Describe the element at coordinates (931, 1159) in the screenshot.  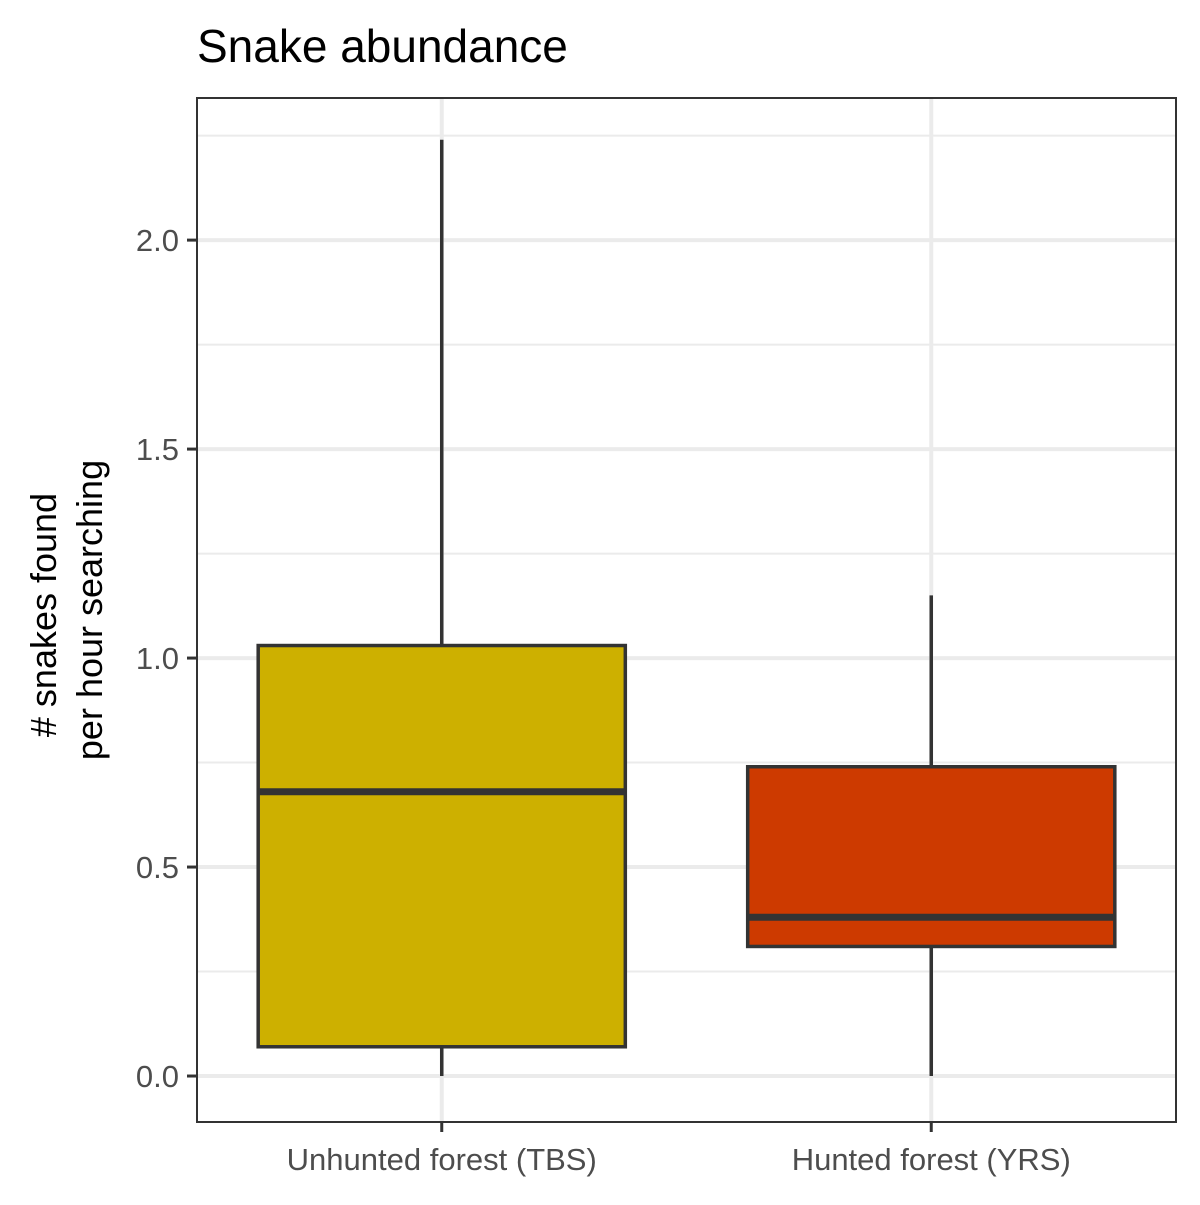
I see `x-tick-label: Hunted forest (YRS)` at that location.